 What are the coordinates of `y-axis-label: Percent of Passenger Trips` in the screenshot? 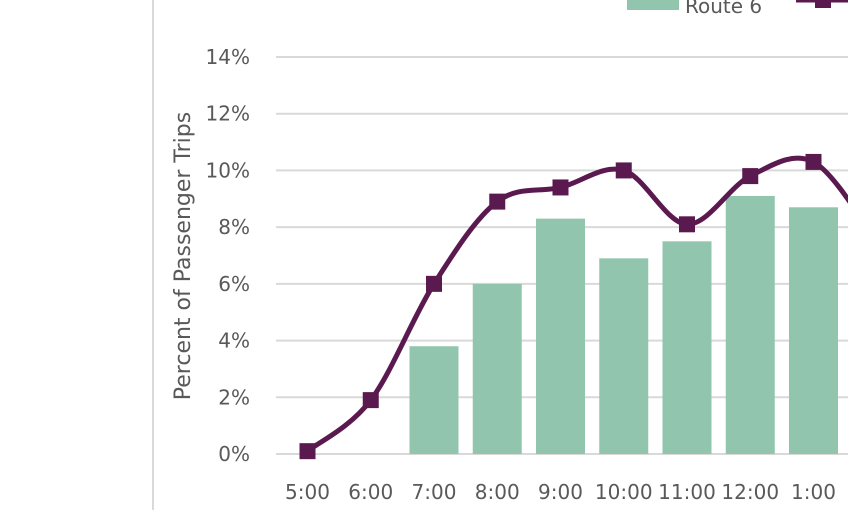 It's located at (183, 256).